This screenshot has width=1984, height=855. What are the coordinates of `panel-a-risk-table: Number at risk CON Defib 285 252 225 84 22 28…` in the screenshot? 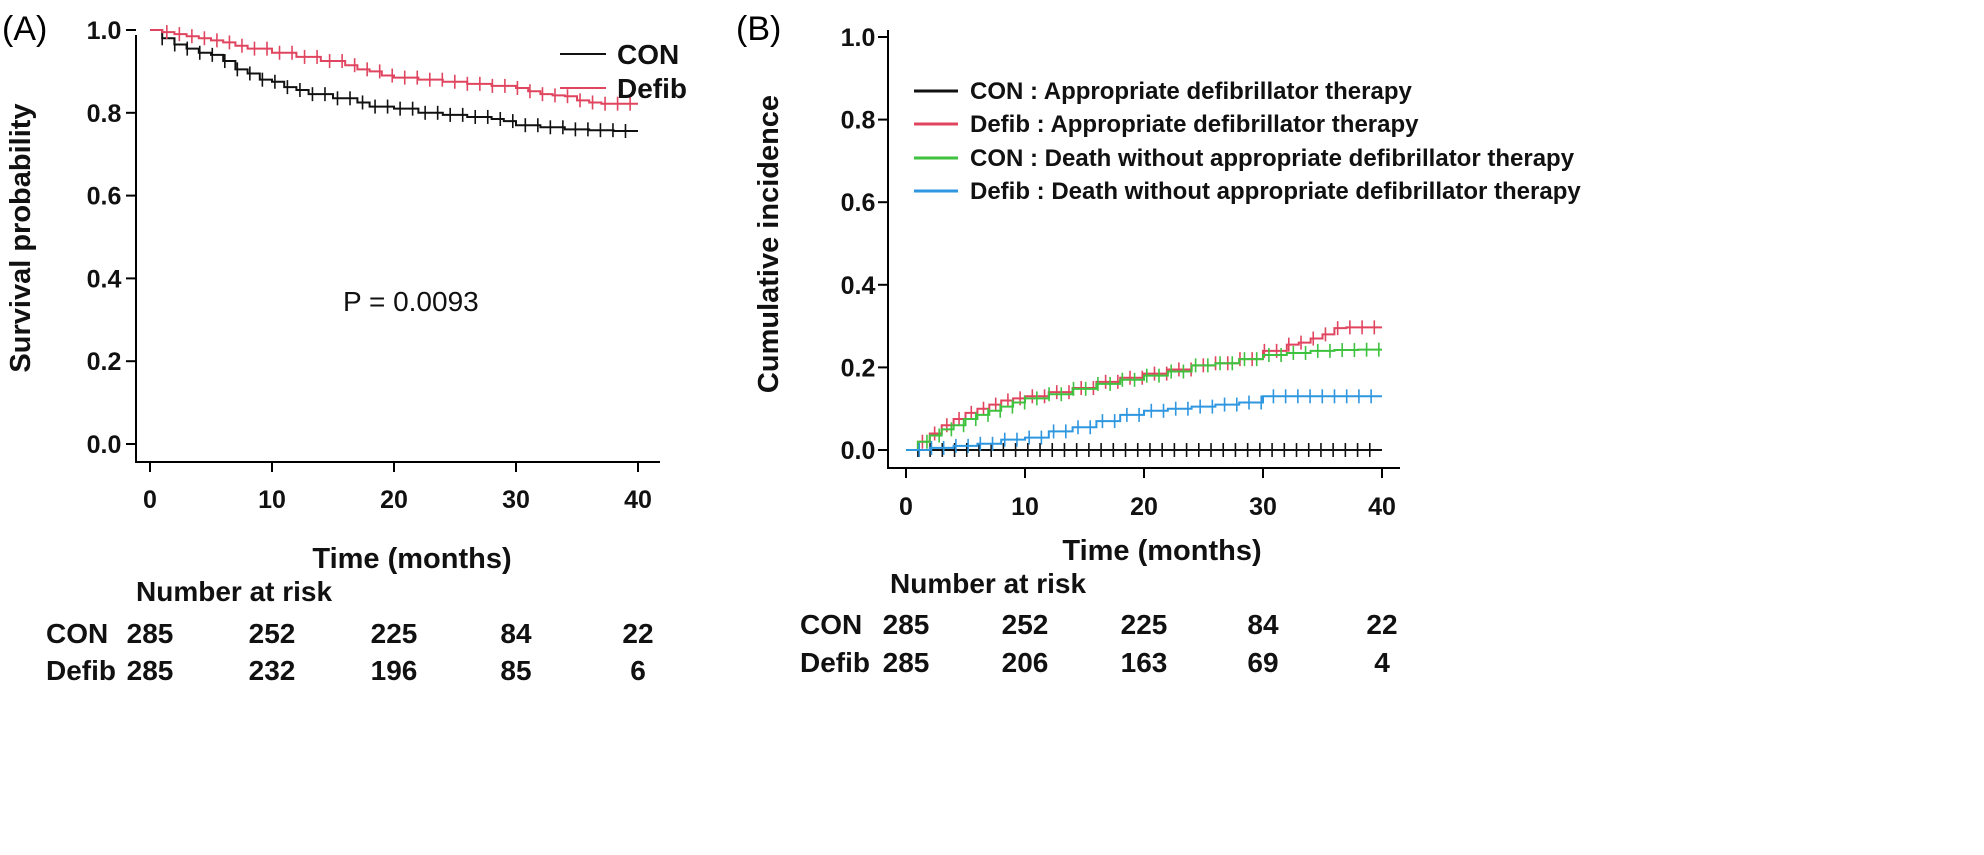 It's located at (350, 631).